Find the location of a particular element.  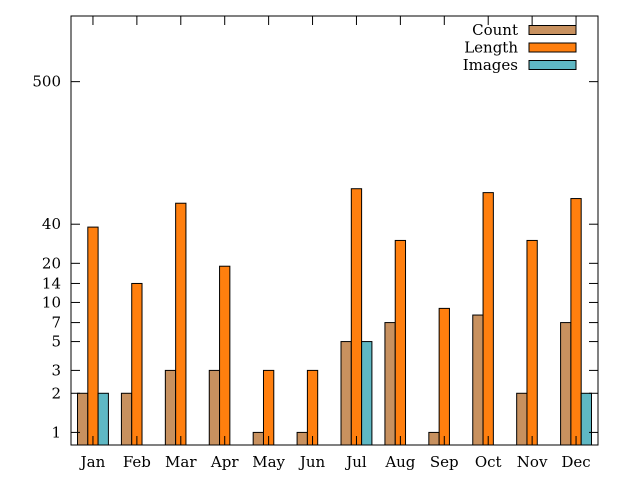

bar-count-sep is located at coordinates (434, 438).